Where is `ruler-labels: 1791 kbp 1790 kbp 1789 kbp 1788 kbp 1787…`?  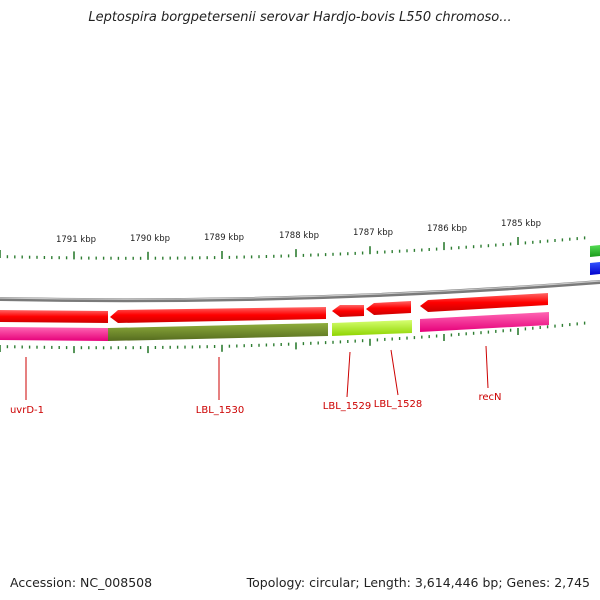 ruler-labels: 1791 kbp 1790 kbp 1789 kbp 1788 kbp 1787… is located at coordinates (298, 232).